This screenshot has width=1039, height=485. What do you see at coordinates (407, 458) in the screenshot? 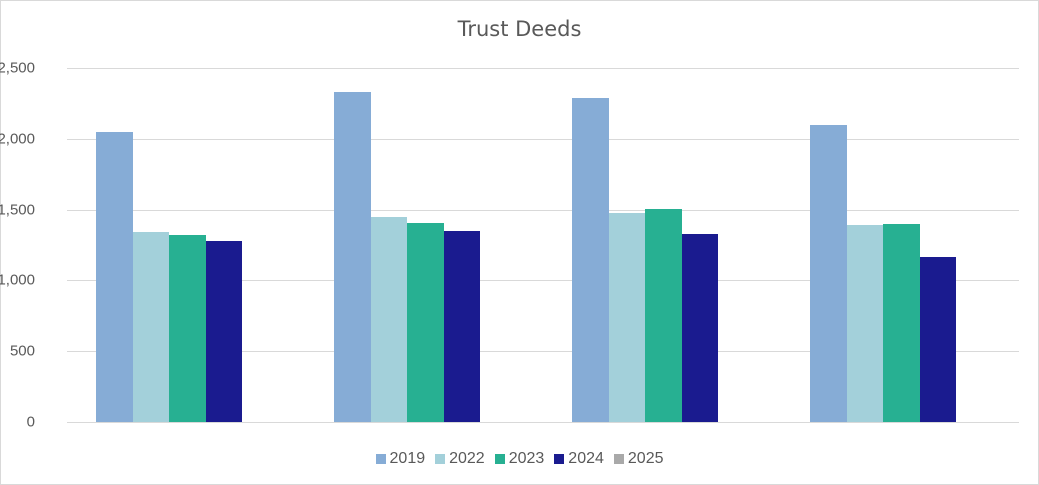
I see `legend-label: 2019` at bounding box center [407, 458].